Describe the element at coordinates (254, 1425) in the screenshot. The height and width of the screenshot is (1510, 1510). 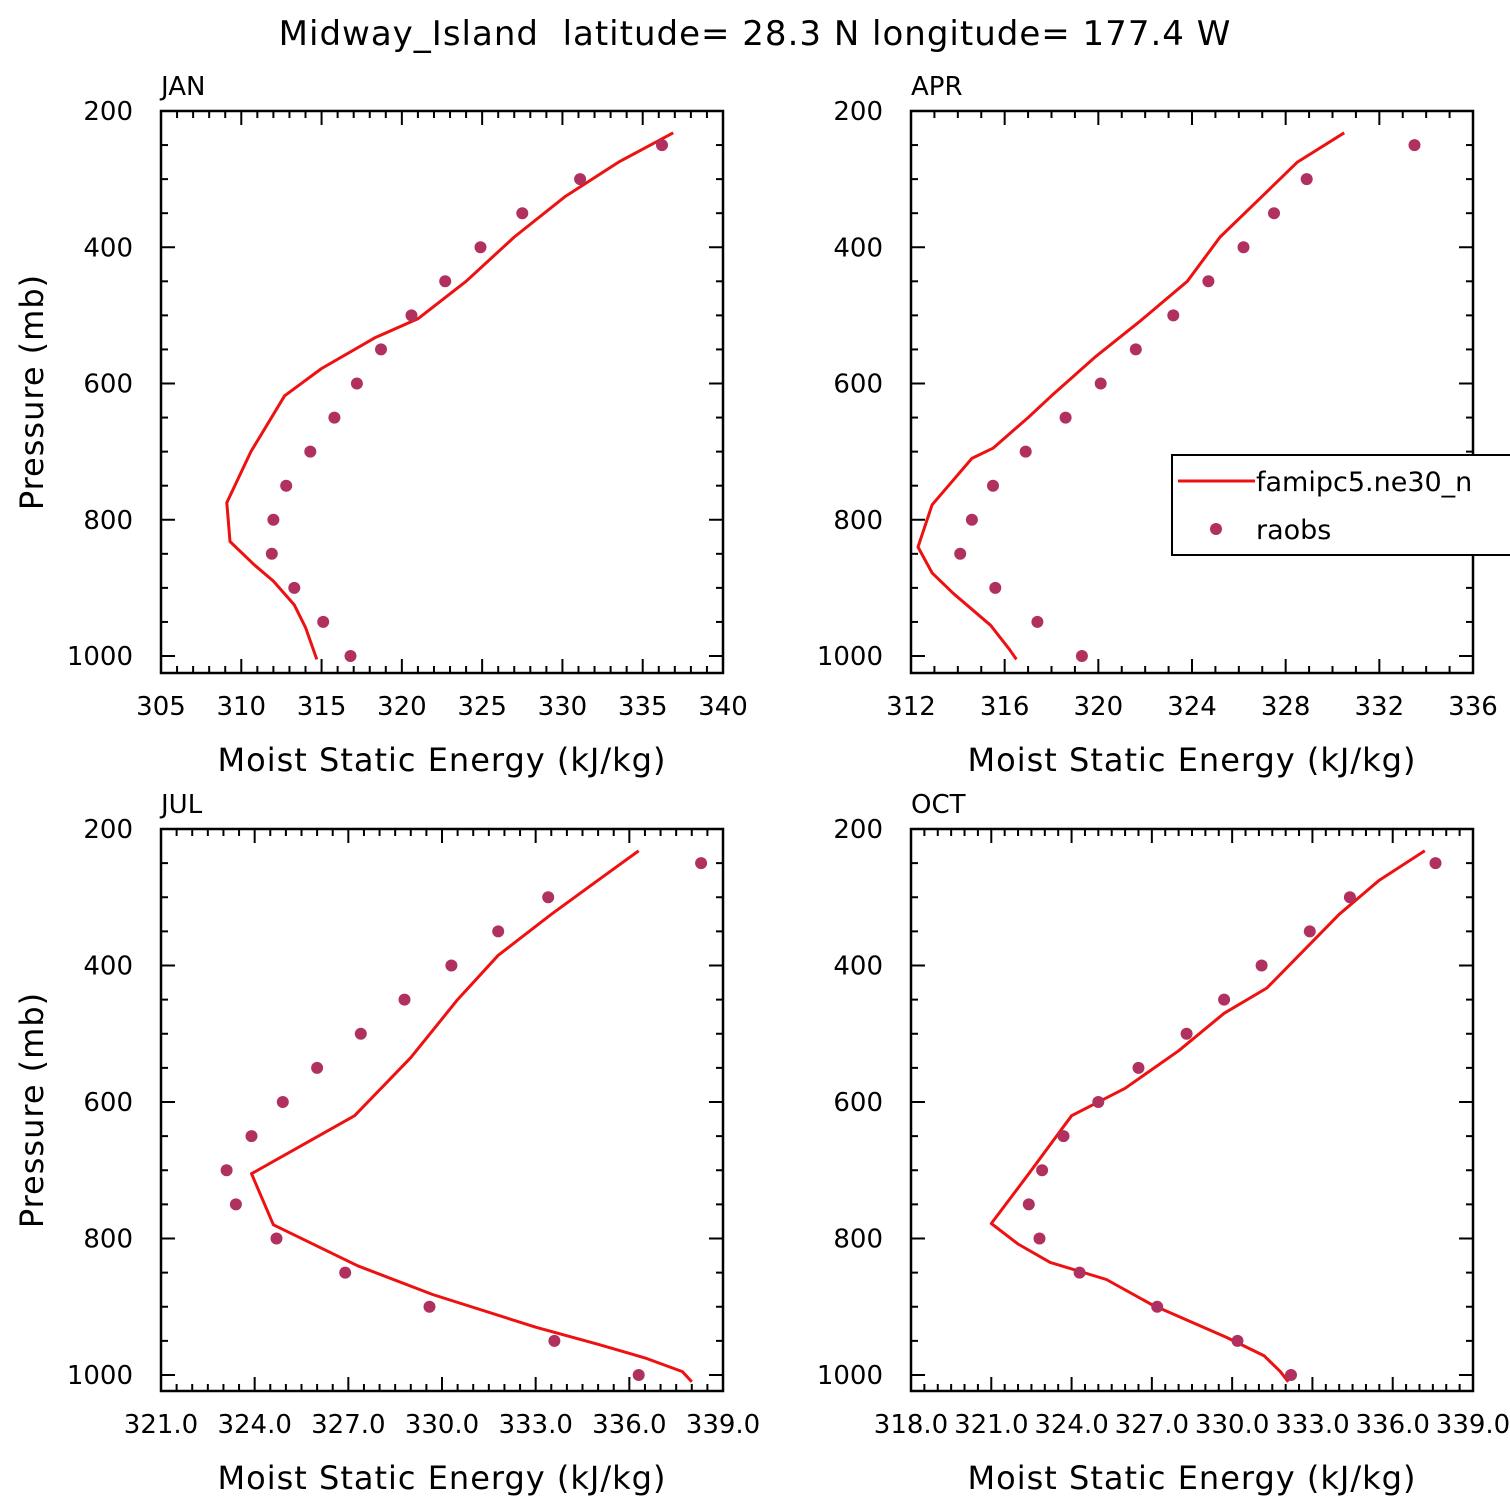
I see `x-tick-label-jul: 324.0` at that location.